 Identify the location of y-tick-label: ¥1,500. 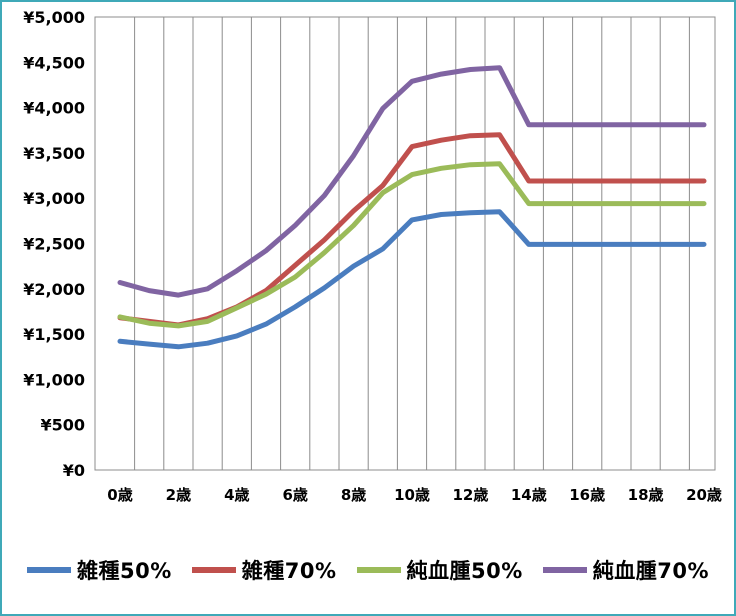
(54, 334).